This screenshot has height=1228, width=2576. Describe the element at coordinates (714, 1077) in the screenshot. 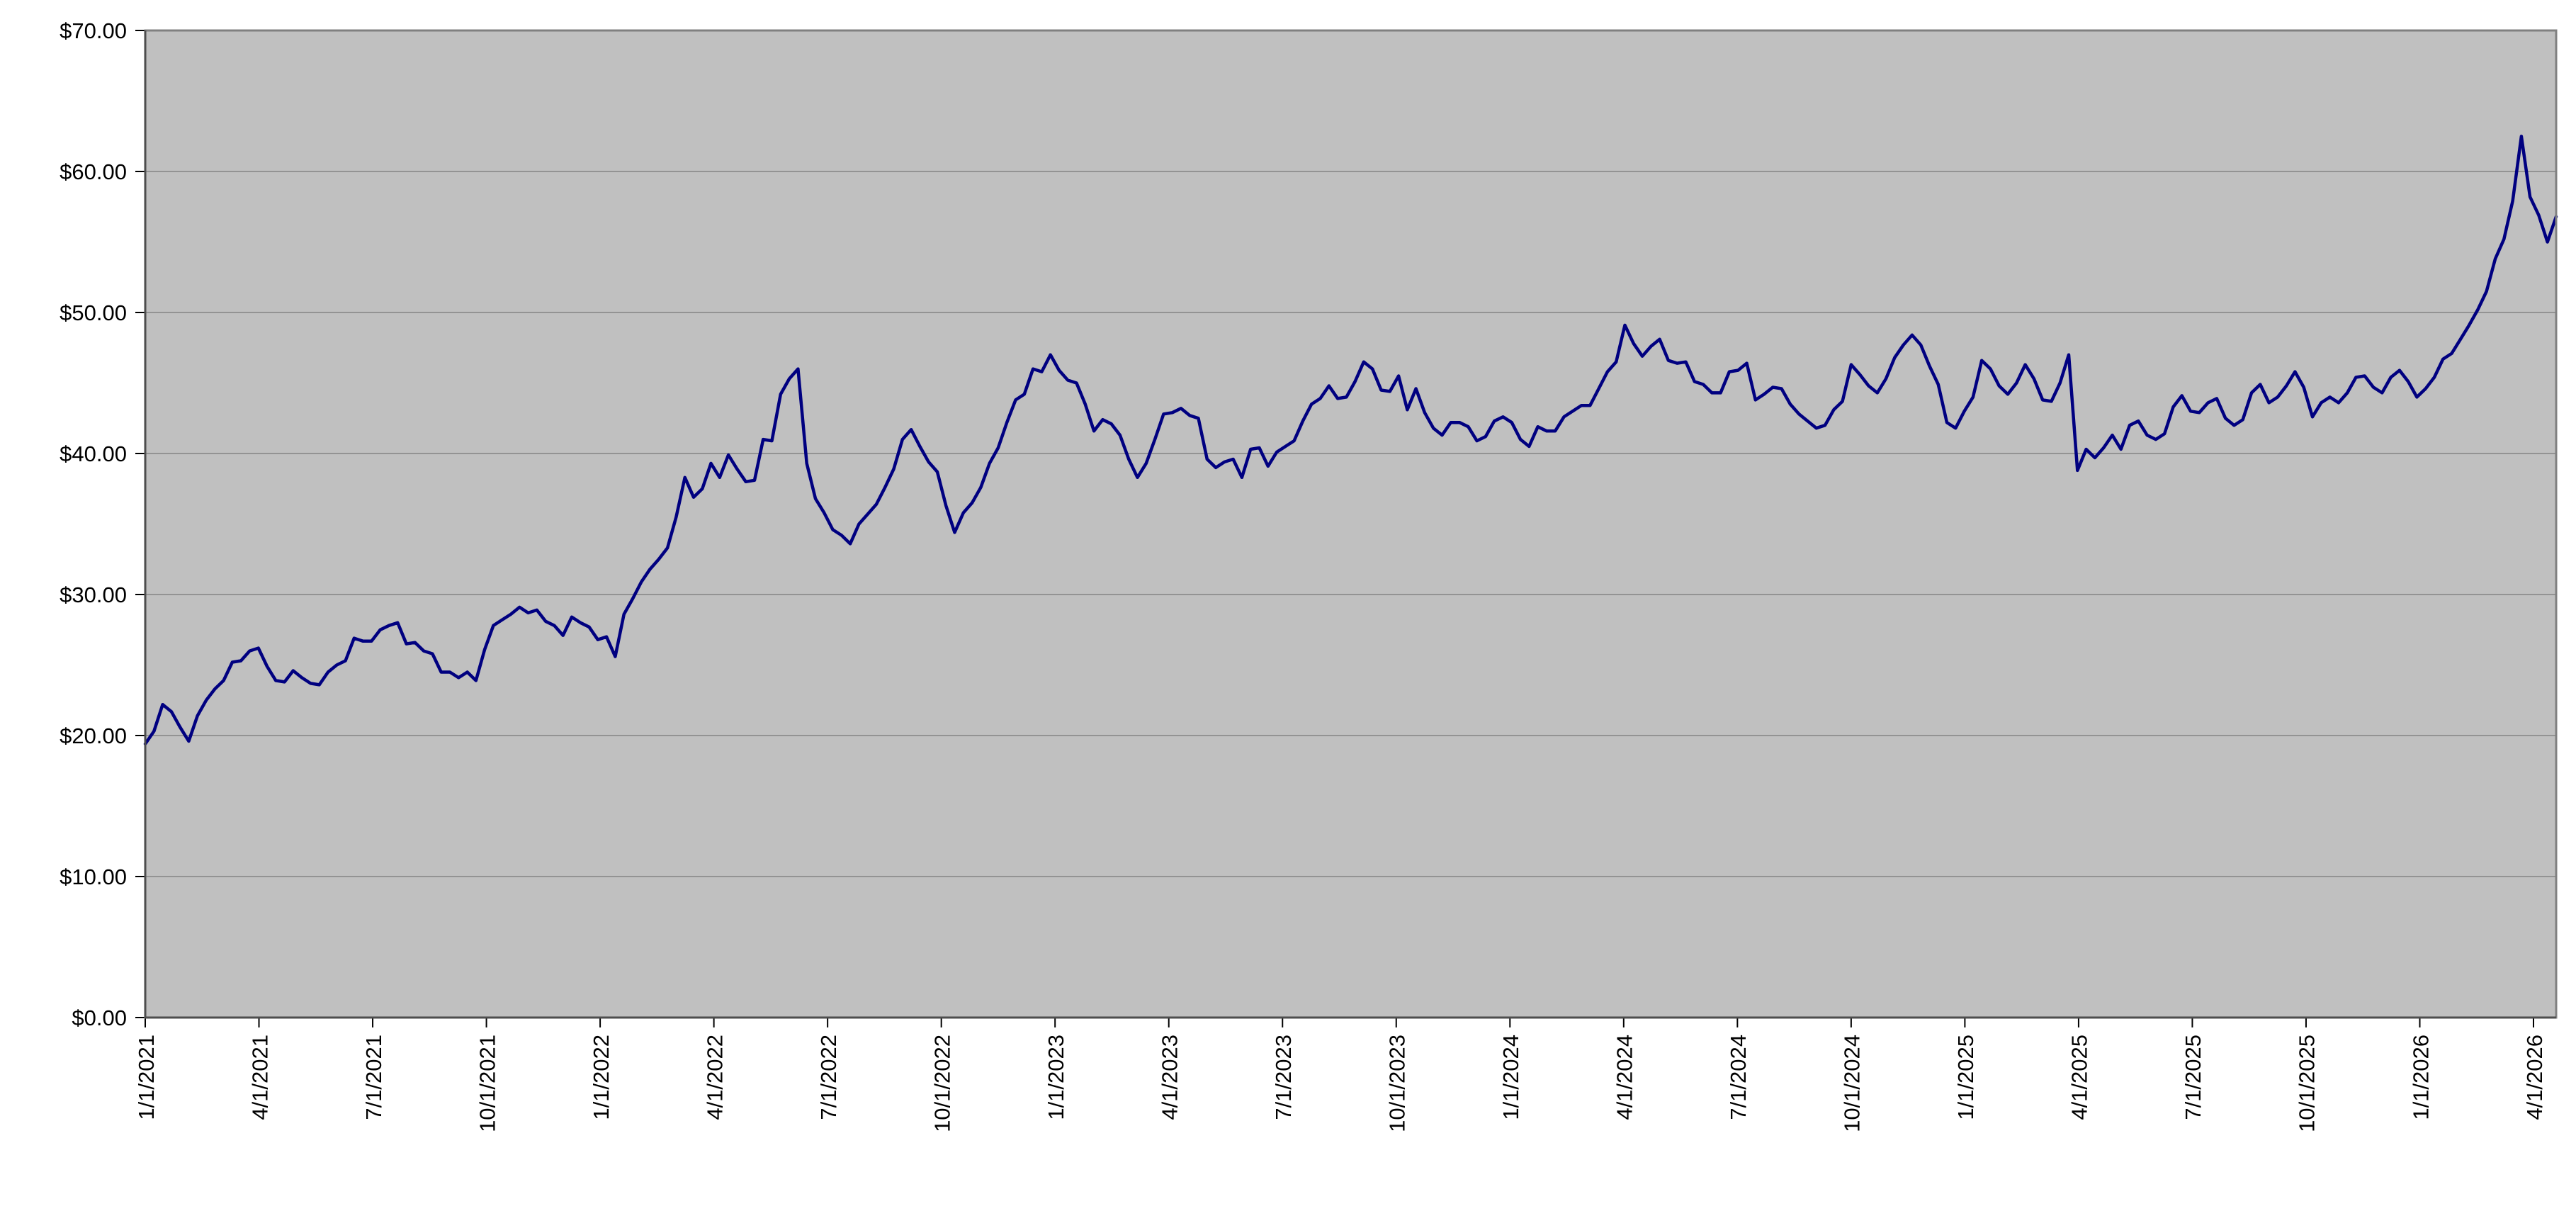

I see `x-axis-label-5: 4/1/2022` at that location.